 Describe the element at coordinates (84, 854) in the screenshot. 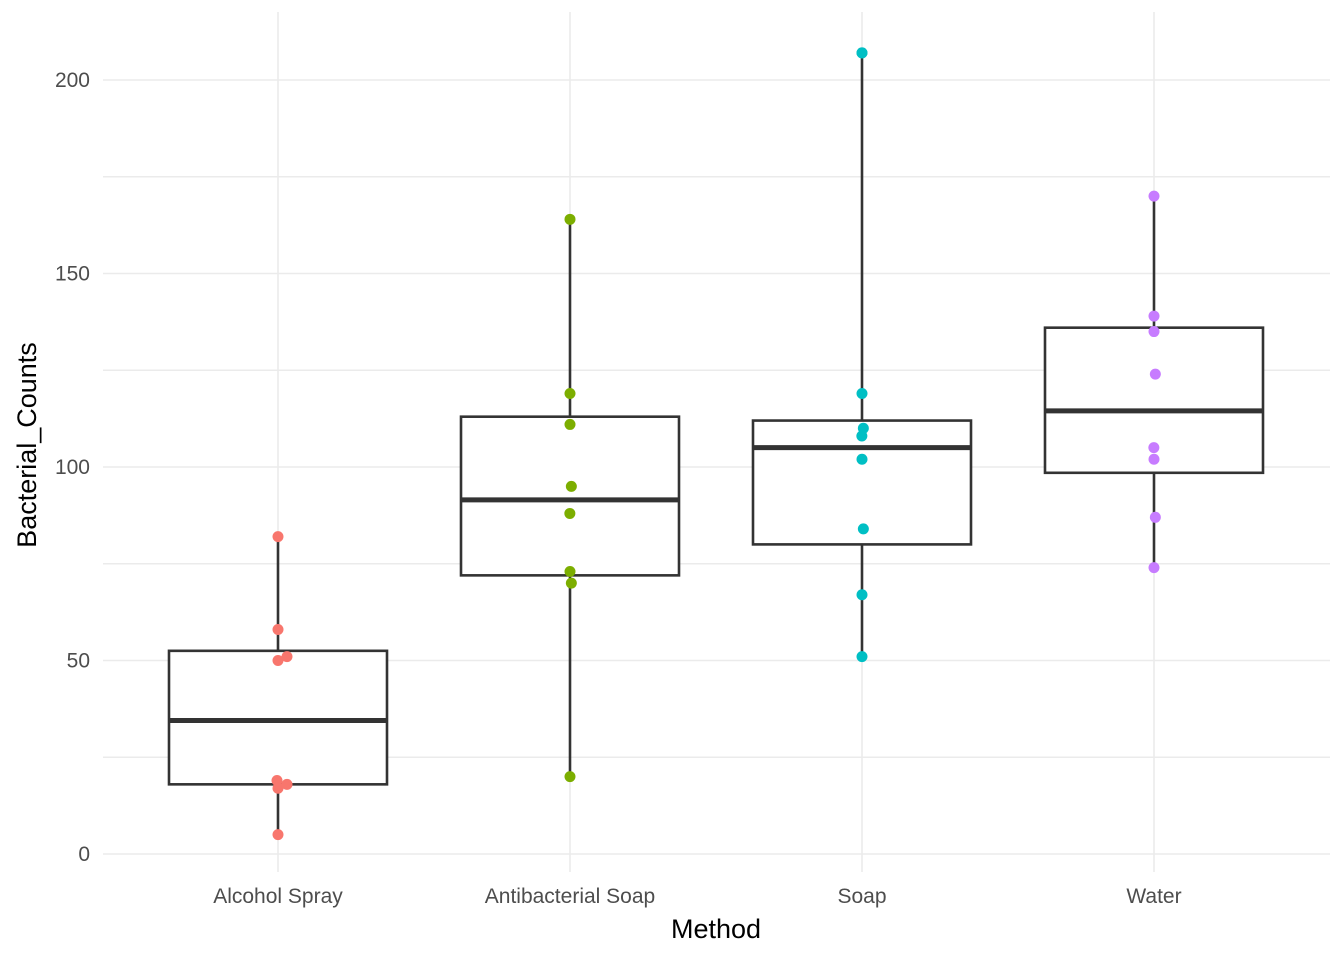

I see `y-tick-label: 0` at that location.